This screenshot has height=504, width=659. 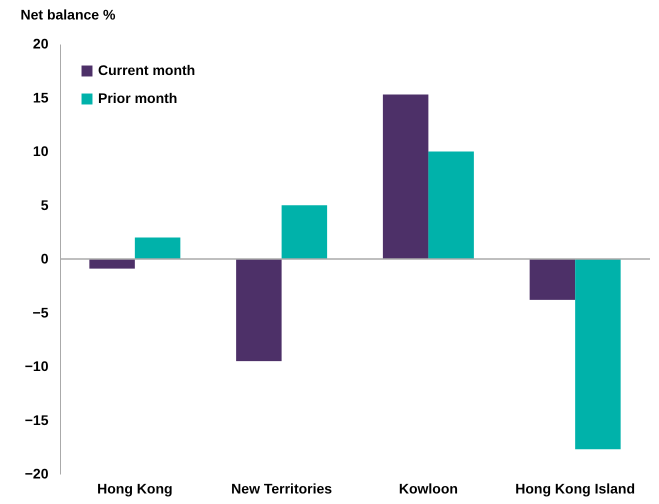 I want to click on y-tick-label: −20, so click(x=36, y=474).